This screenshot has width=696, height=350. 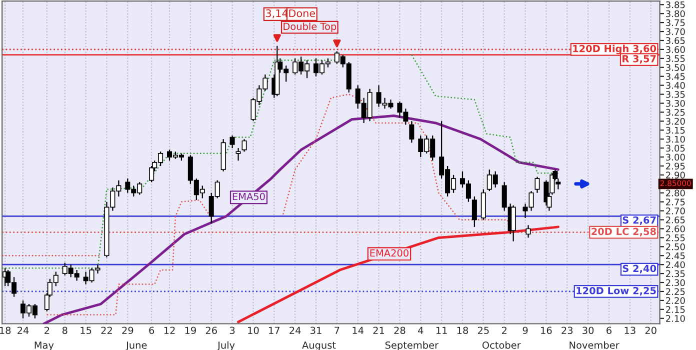 What do you see at coordinates (675, 193) in the screenshot?
I see `y-tick-label: 2.80` at bounding box center [675, 193].